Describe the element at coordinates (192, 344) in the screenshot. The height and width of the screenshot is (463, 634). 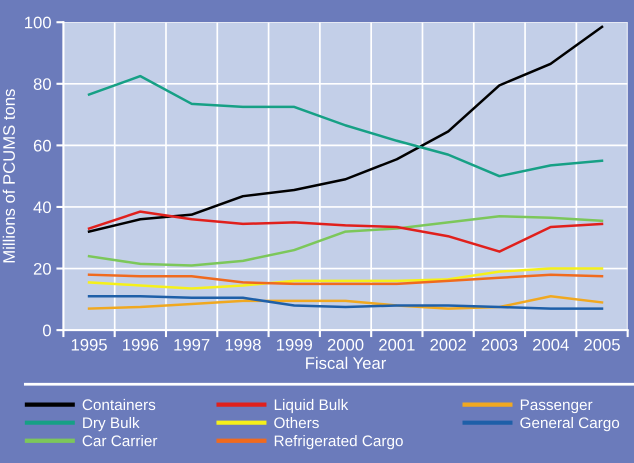
I see `x-tick-label: 1997` at that location.